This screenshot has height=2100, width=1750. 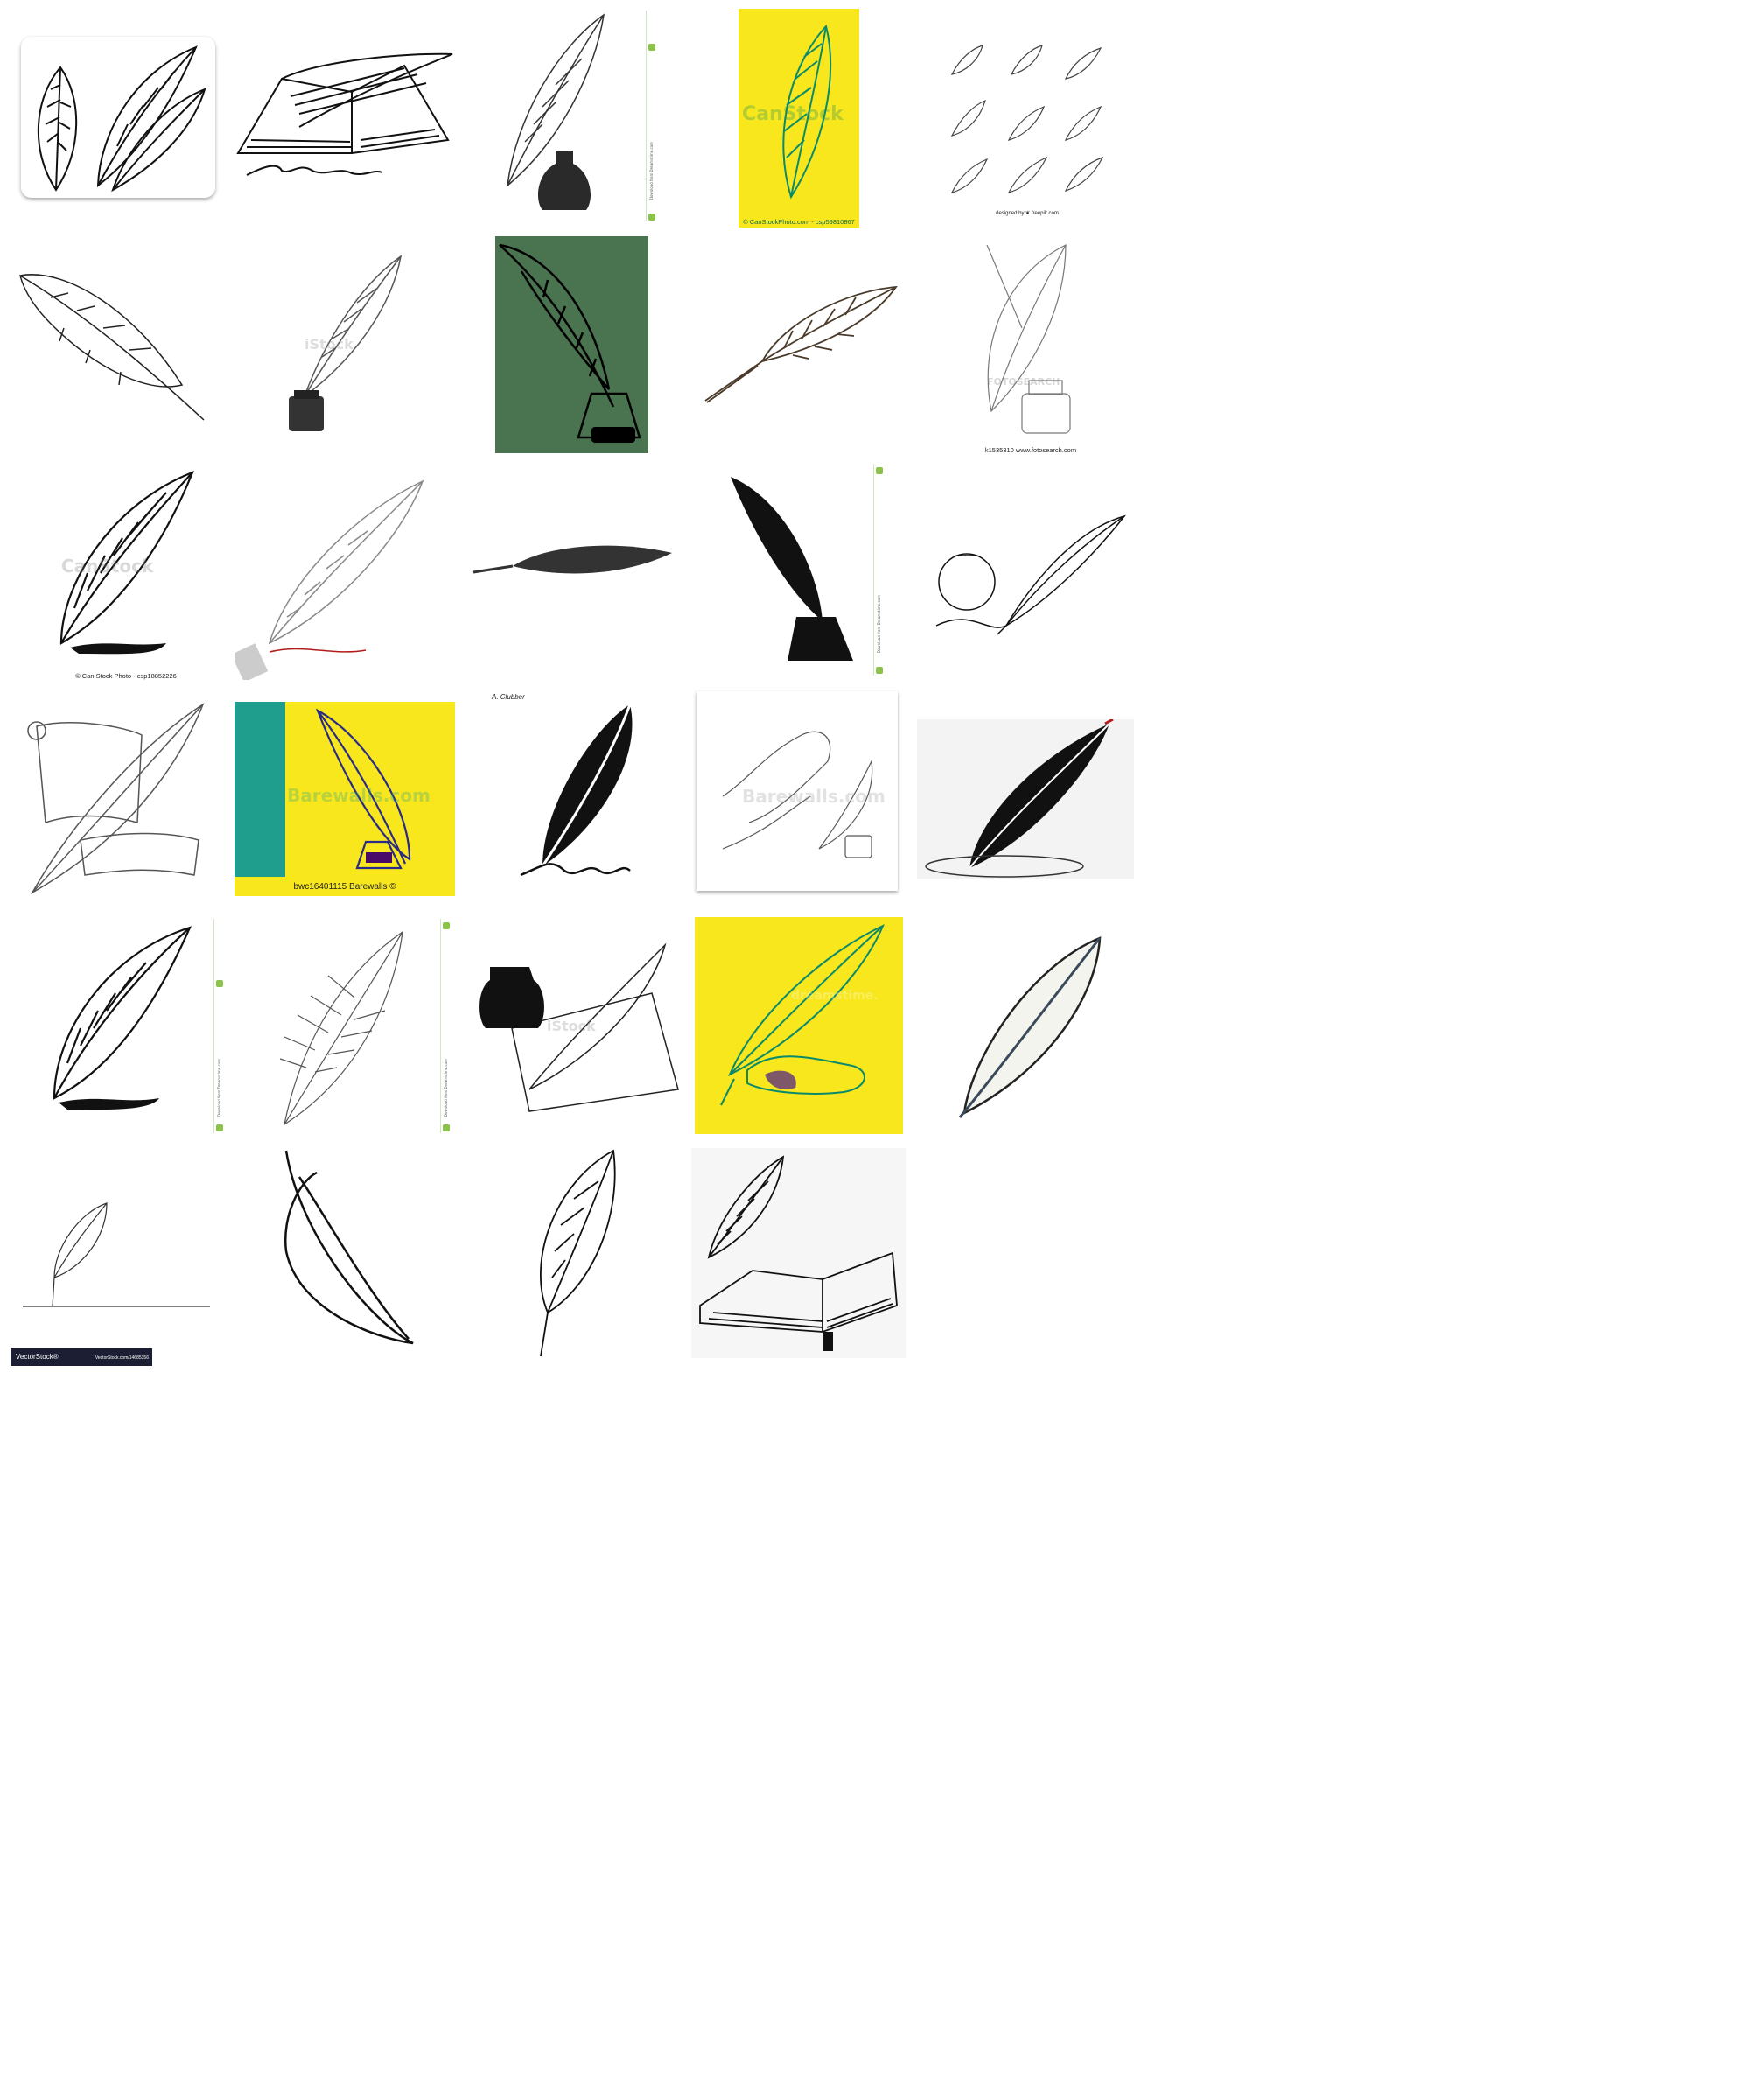 I want to click on result-thumbnail-21: Download from Dreamstime.com, so click(x=122, y=1026).